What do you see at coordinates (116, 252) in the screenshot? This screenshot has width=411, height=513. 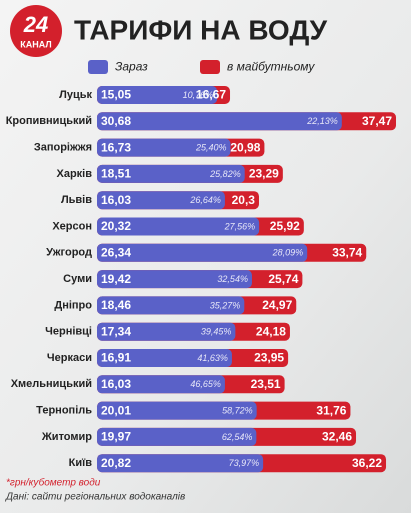 I see `value-label: 26,34` at bounding box center [116, 252].